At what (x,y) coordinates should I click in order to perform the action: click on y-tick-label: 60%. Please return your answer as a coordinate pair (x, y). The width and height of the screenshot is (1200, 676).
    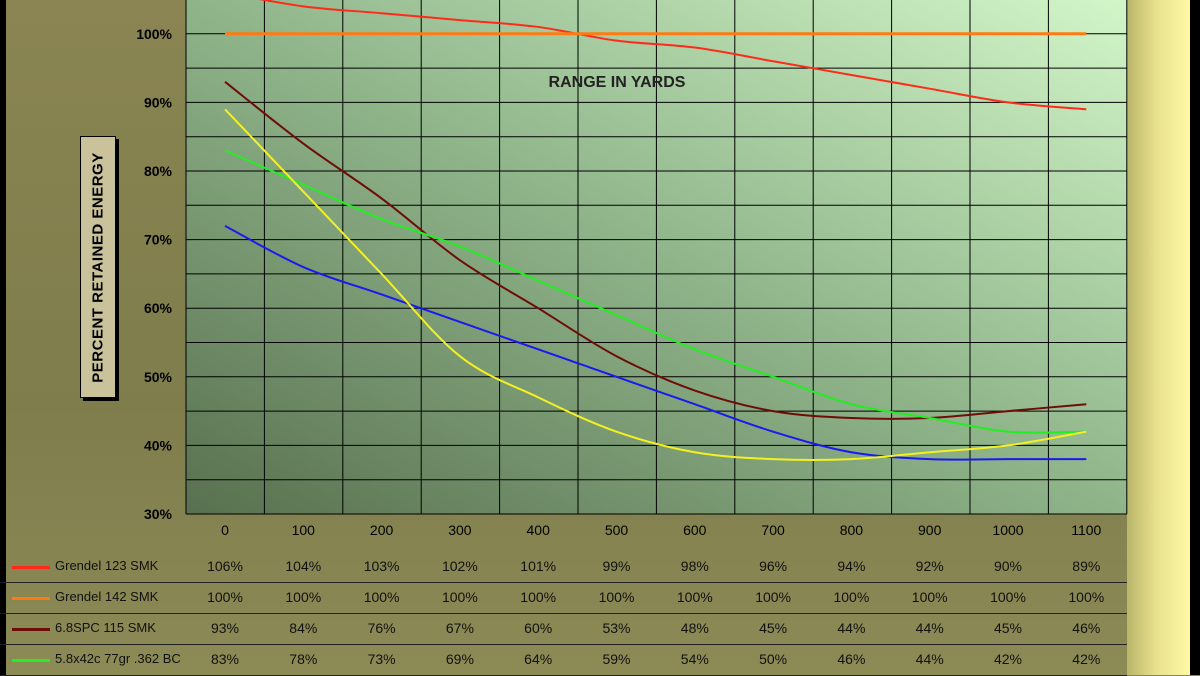
    Looking at the image, I should click on (158, 308).